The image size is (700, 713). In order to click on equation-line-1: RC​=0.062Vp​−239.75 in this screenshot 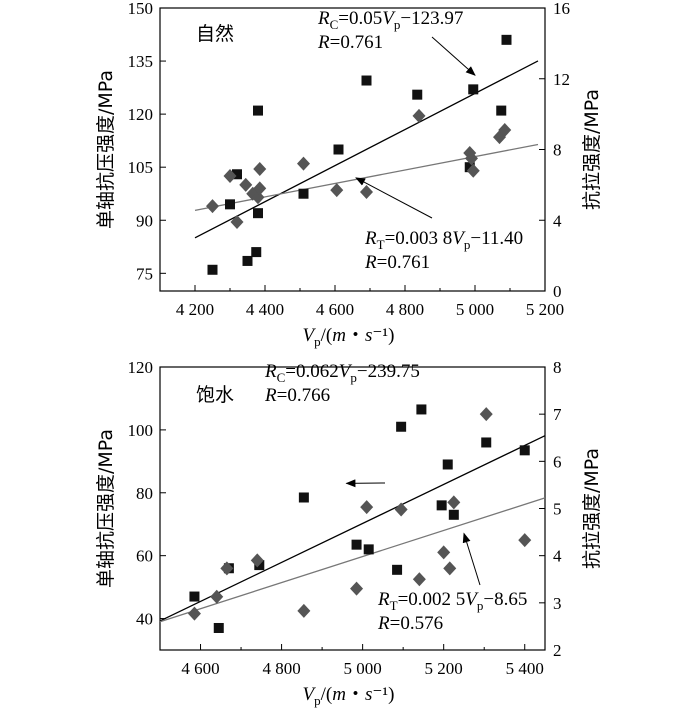, I will do `click(342, 373)`.